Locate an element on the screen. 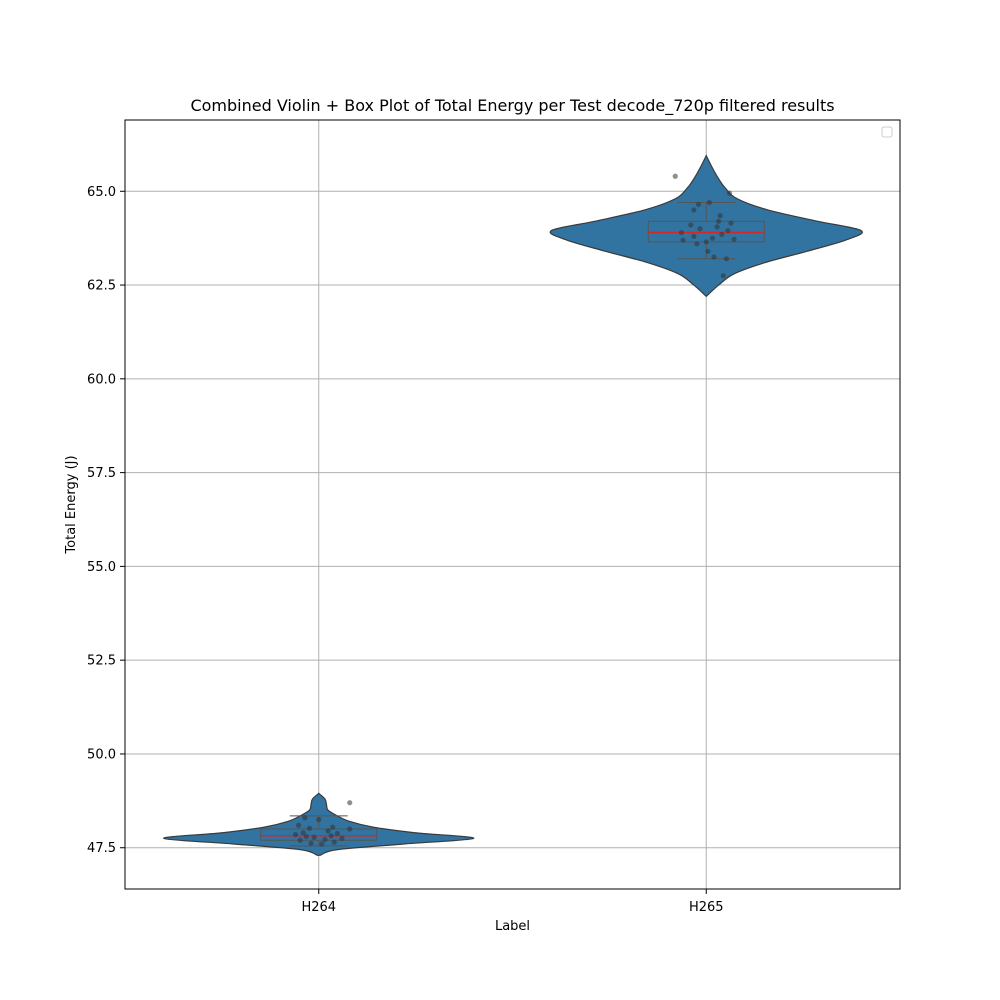 This screenshot has height=1000, width=1000. box-h264 is located at coordinates (319, 834).